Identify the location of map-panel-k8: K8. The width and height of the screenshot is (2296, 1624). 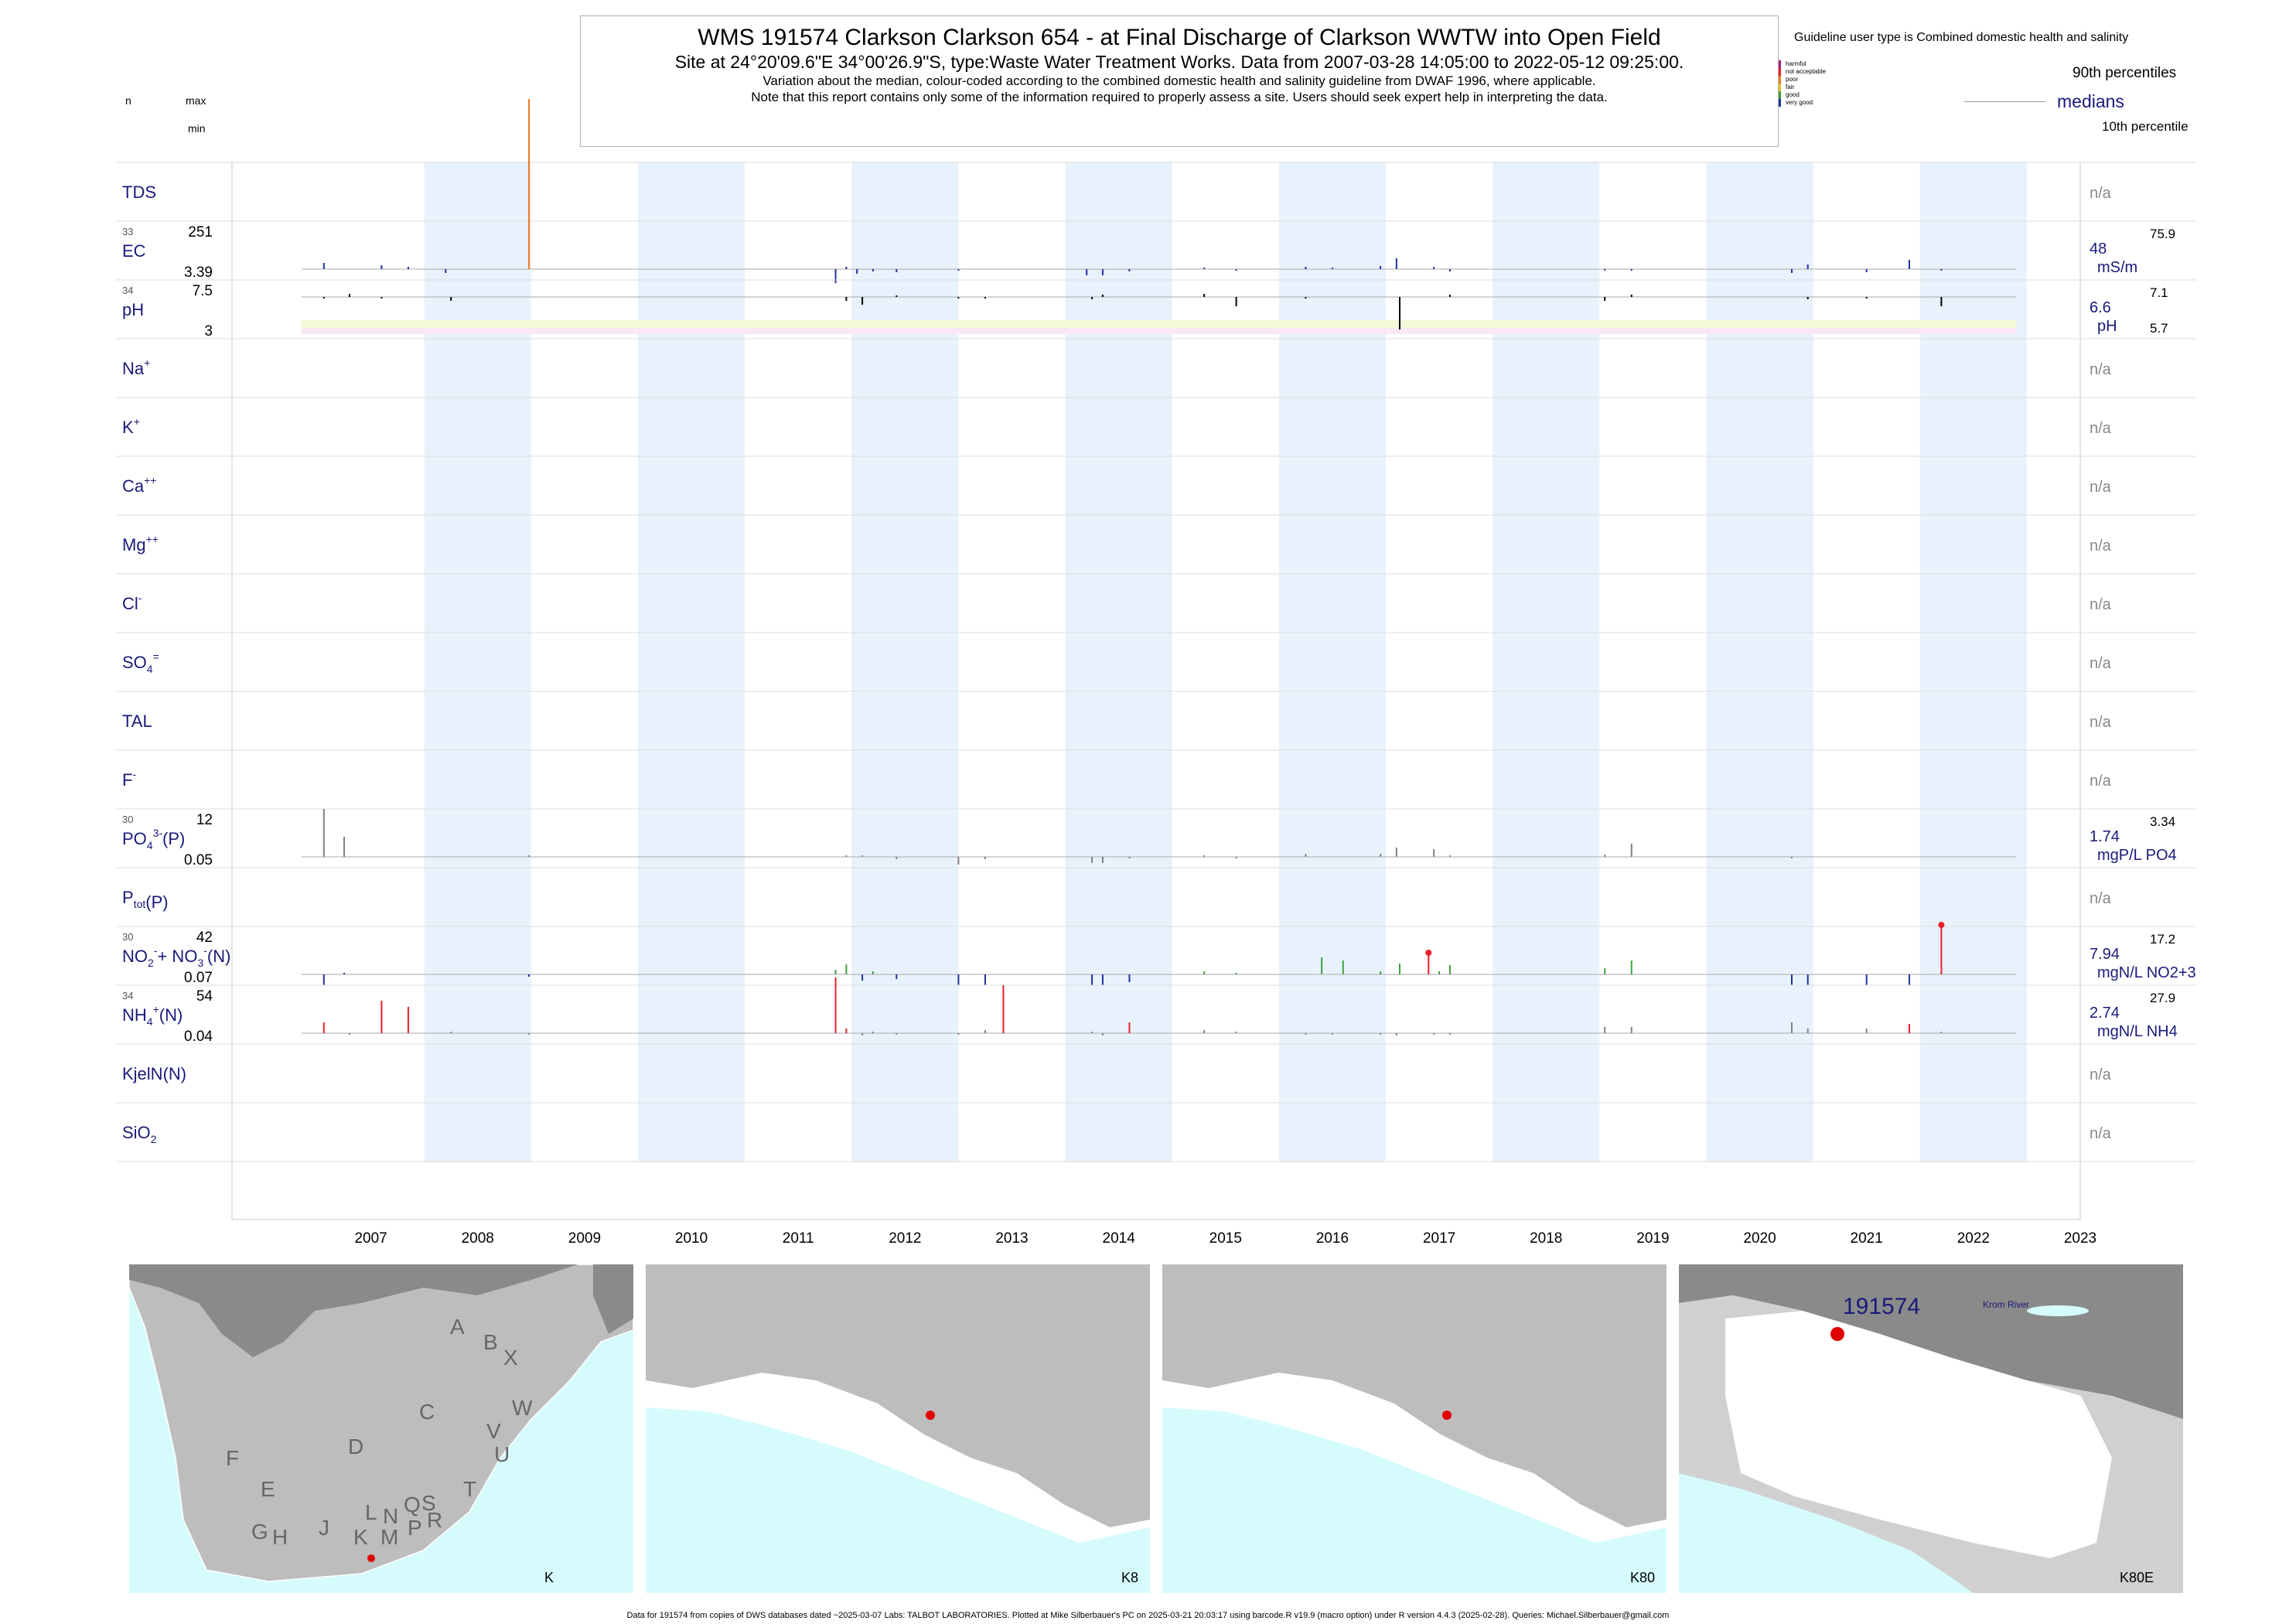
(898, 1428).